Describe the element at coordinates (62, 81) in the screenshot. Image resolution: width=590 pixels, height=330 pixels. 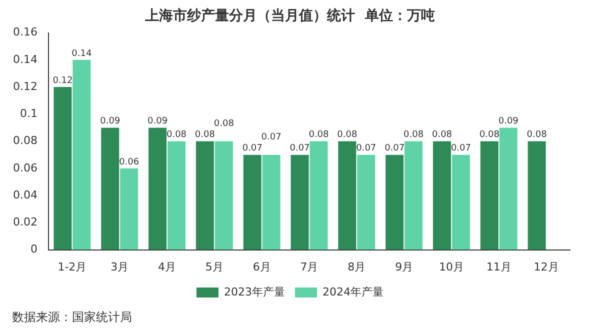
I see `data-label: 0.12` at that location.